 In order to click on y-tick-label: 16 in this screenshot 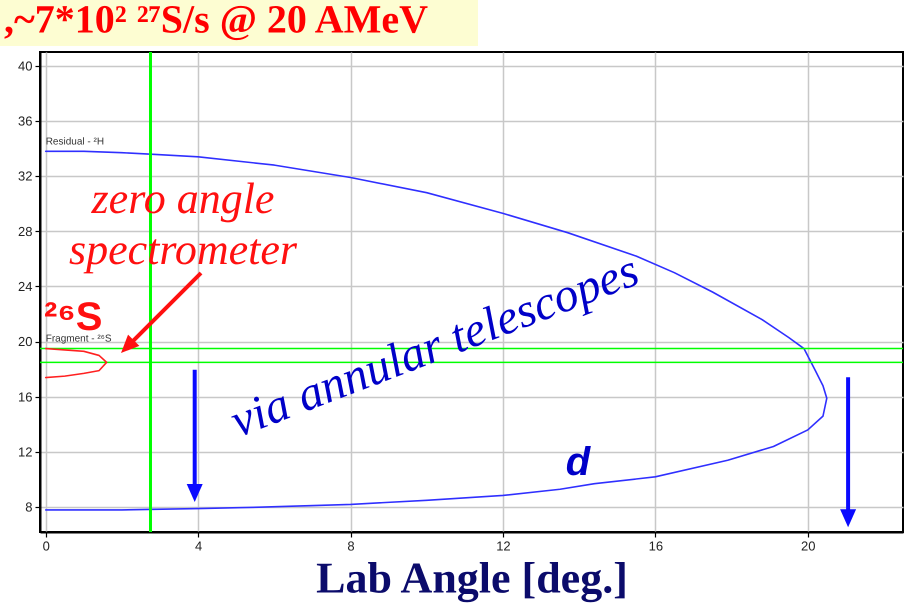, I will do `click(25, 396)`.